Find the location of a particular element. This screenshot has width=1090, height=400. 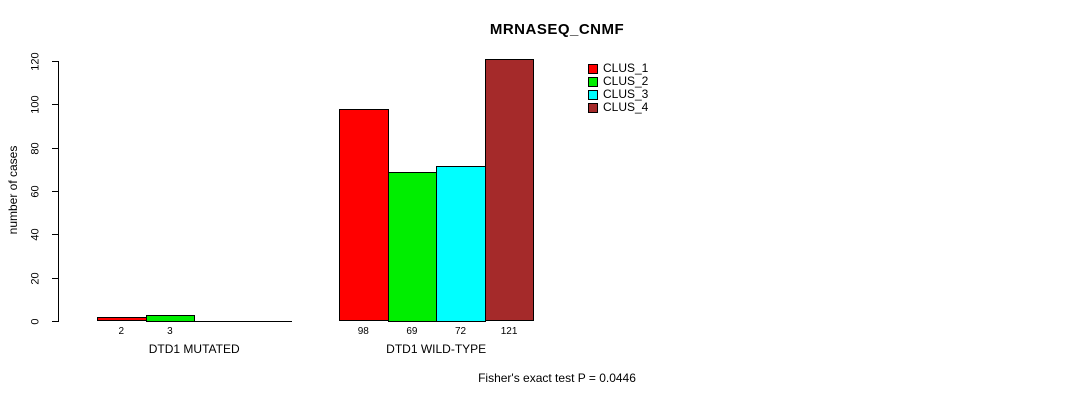

legend-label: CLUS_3 is located at coordinates (626, 94).